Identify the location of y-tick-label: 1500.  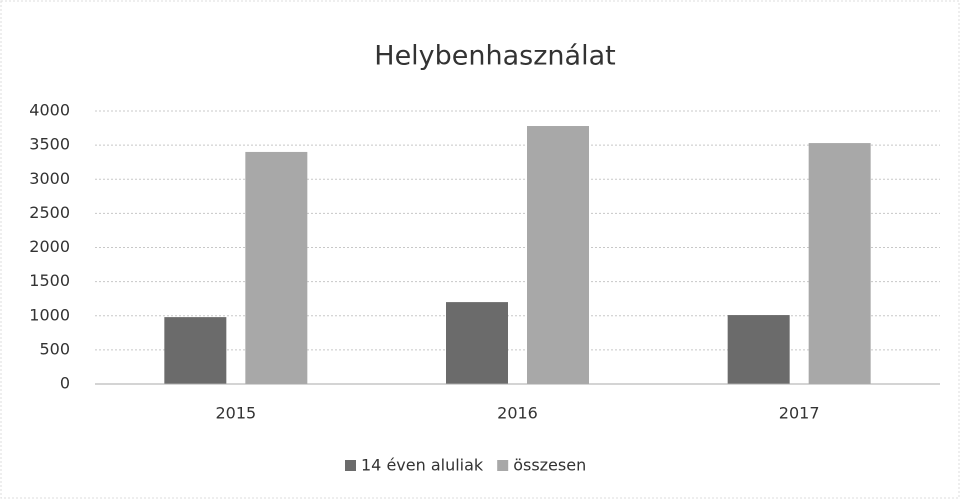
(49, 280).